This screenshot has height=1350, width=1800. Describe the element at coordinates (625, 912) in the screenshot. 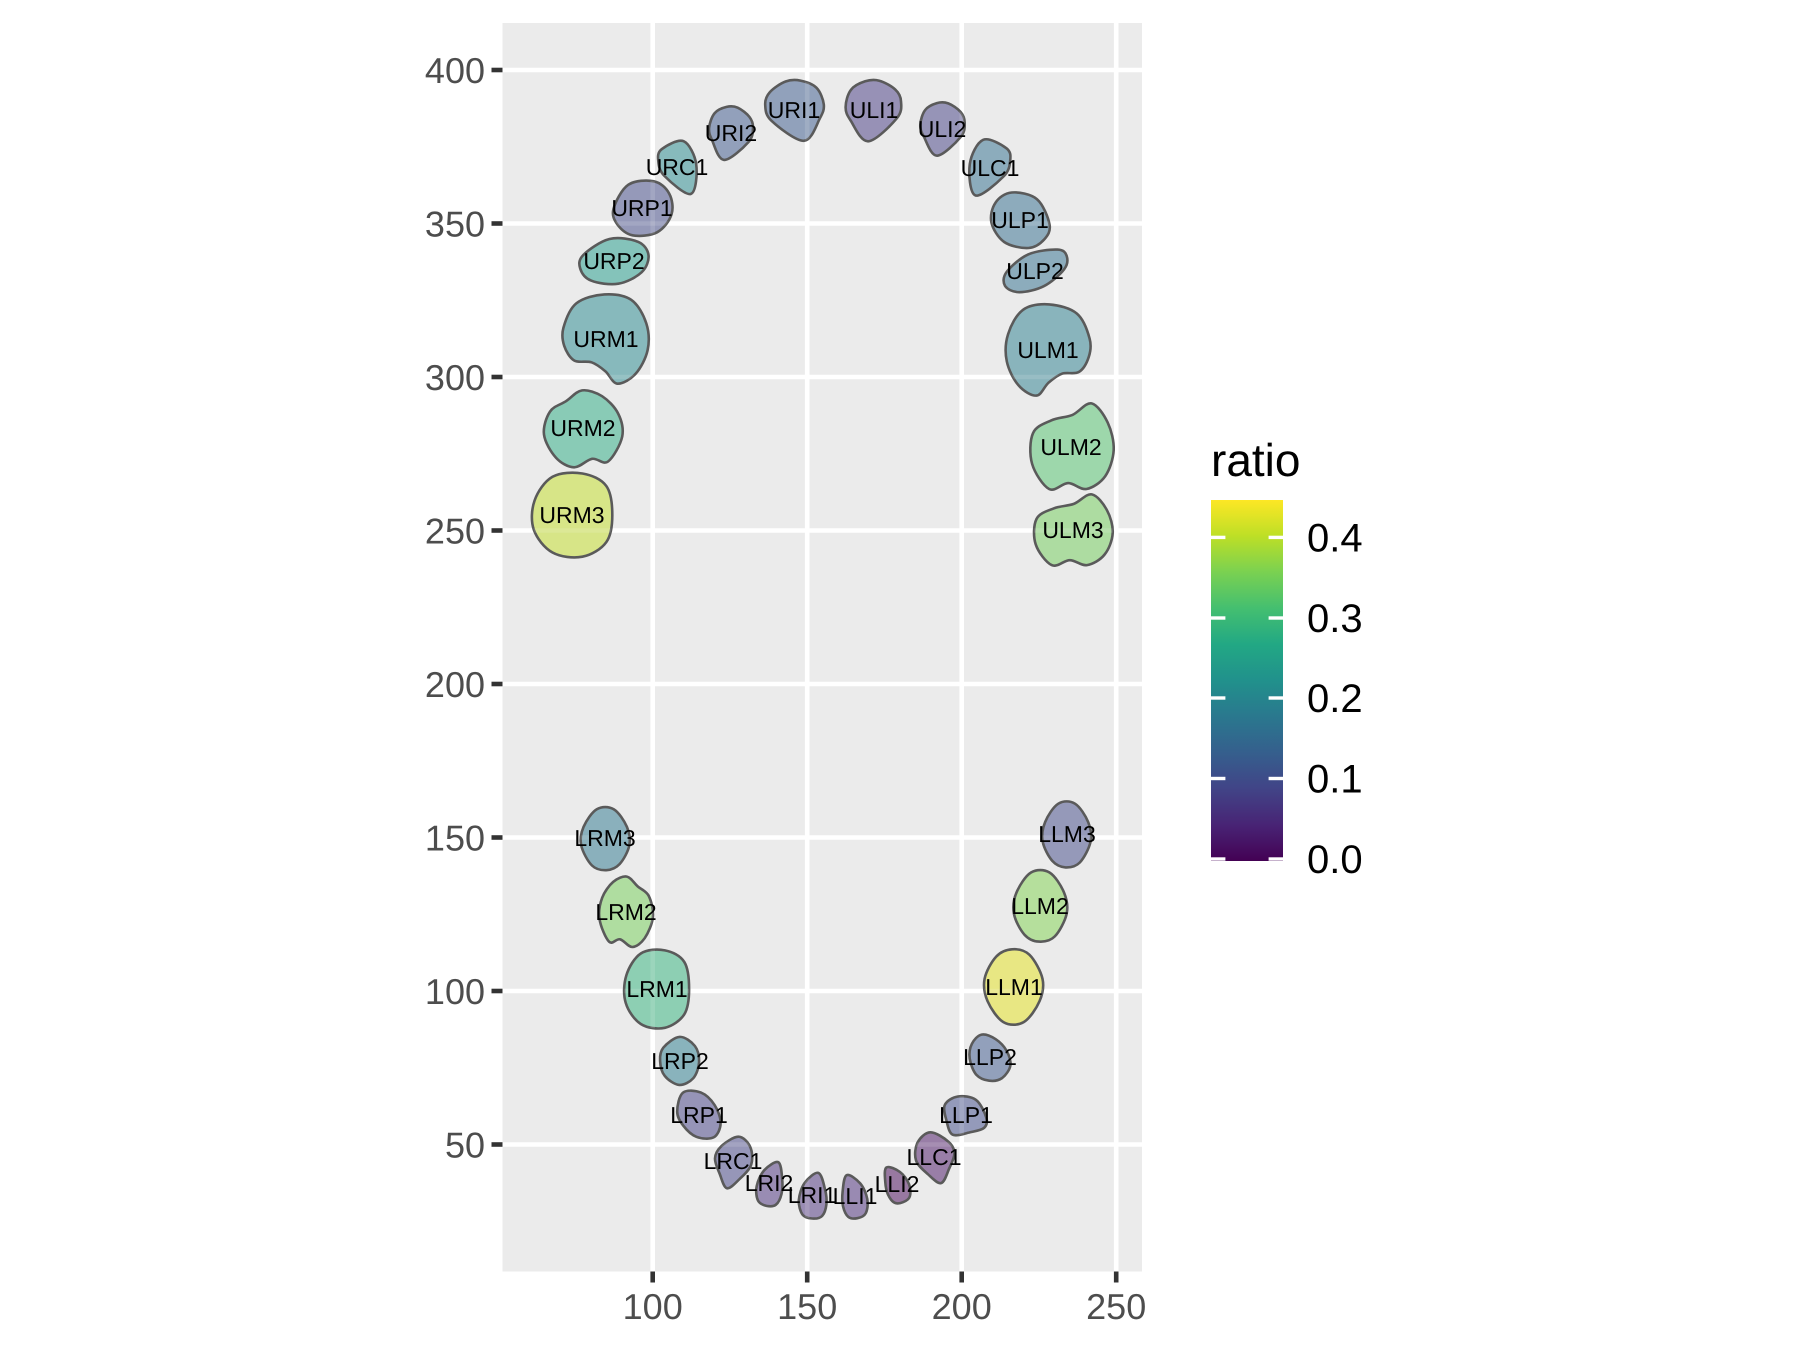

I see `svg-text: LRM2` at that location.